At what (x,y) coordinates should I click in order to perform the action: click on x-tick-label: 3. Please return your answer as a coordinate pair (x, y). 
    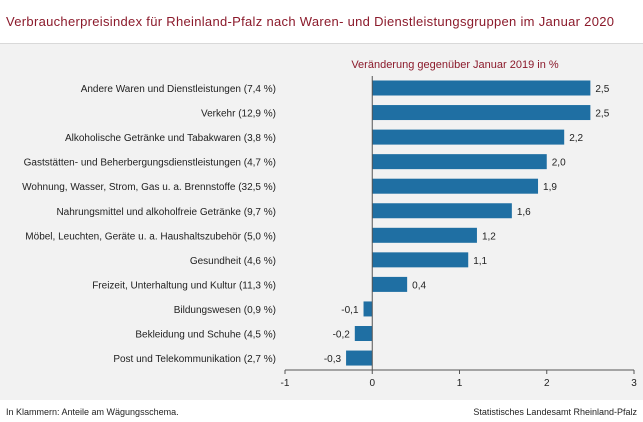
    Looking at the image, I should click on (634, 383).